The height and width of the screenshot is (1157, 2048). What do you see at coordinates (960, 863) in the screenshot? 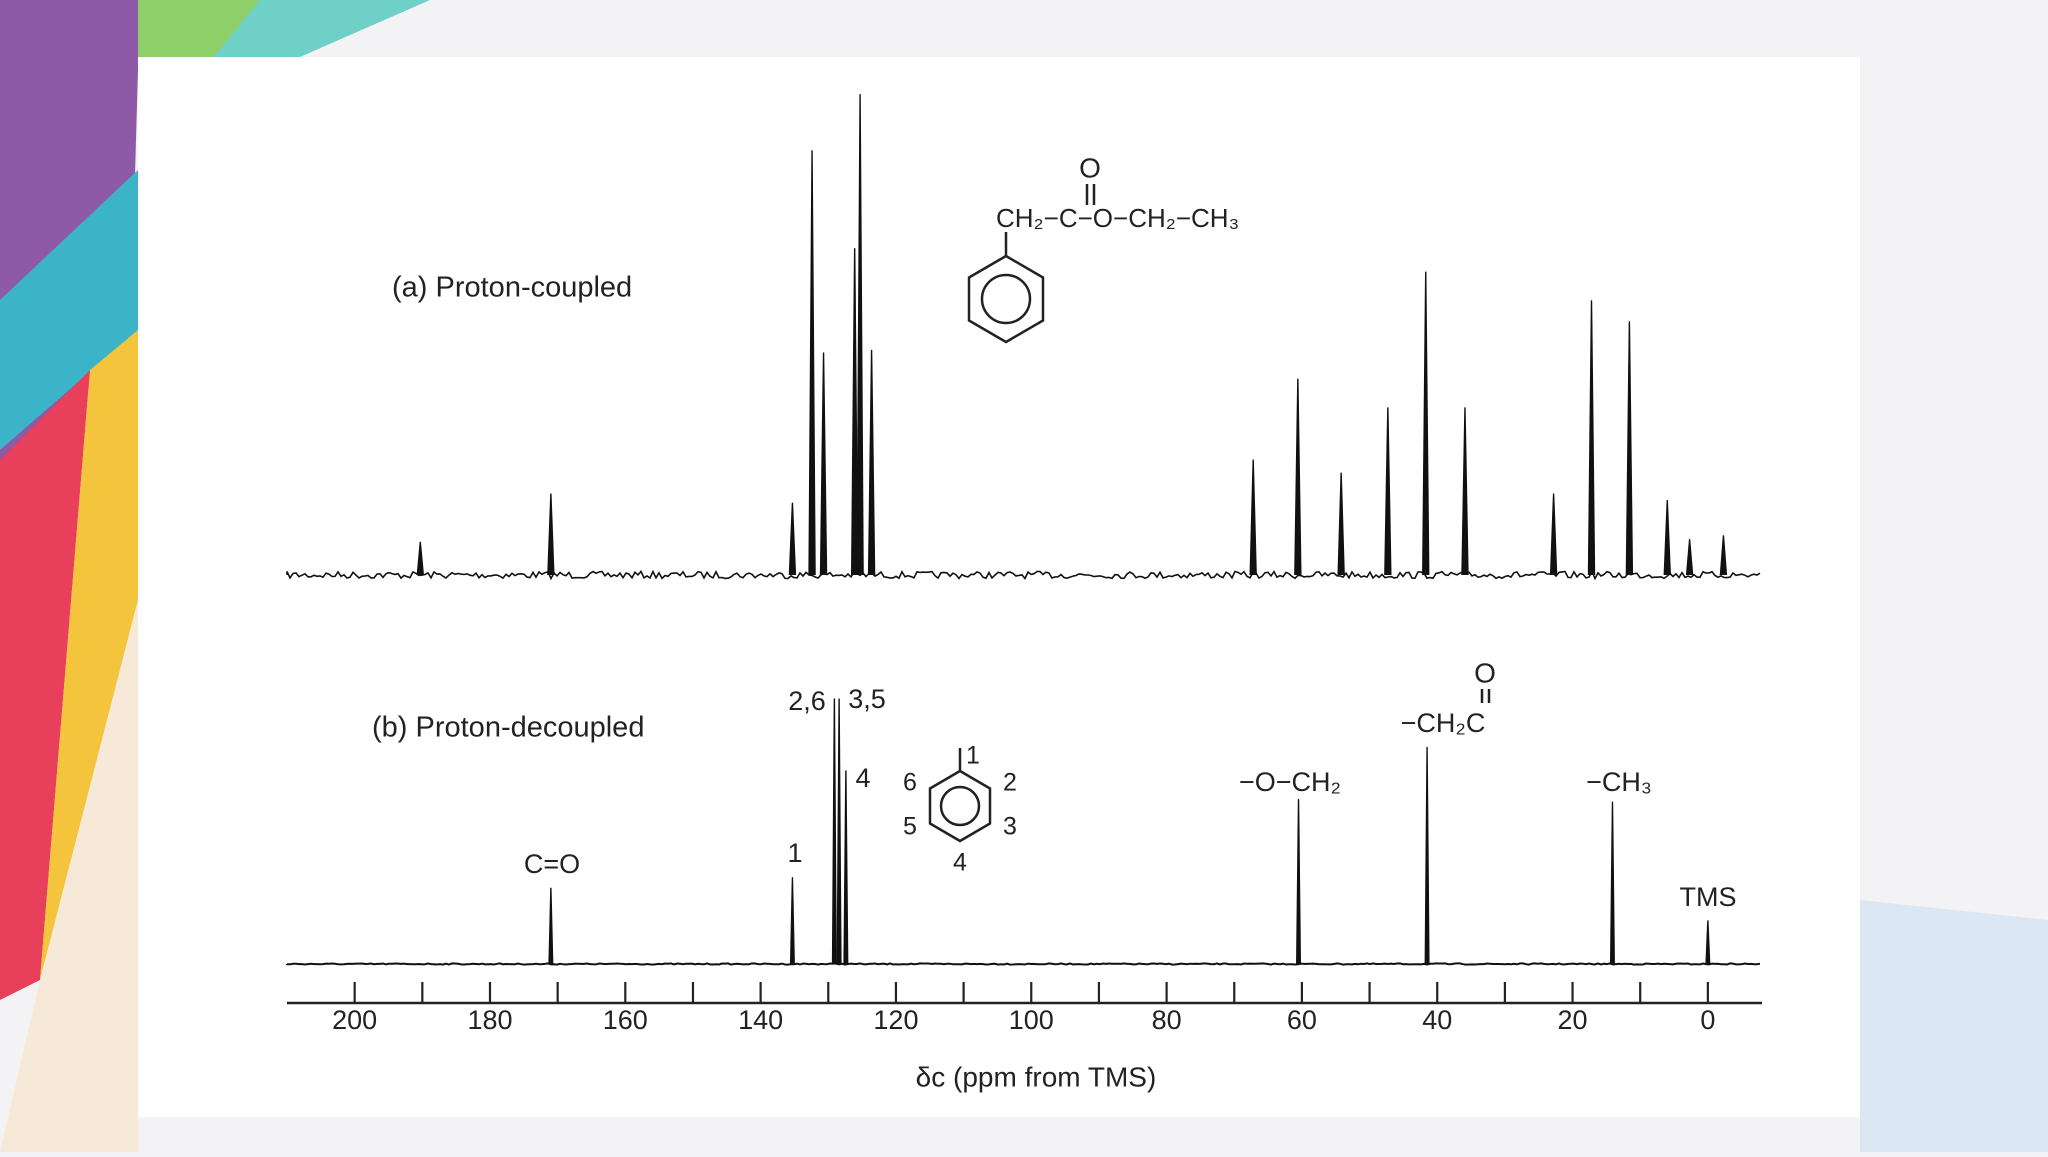
I see `ring-number: 4` at bounding box center [960, 863].